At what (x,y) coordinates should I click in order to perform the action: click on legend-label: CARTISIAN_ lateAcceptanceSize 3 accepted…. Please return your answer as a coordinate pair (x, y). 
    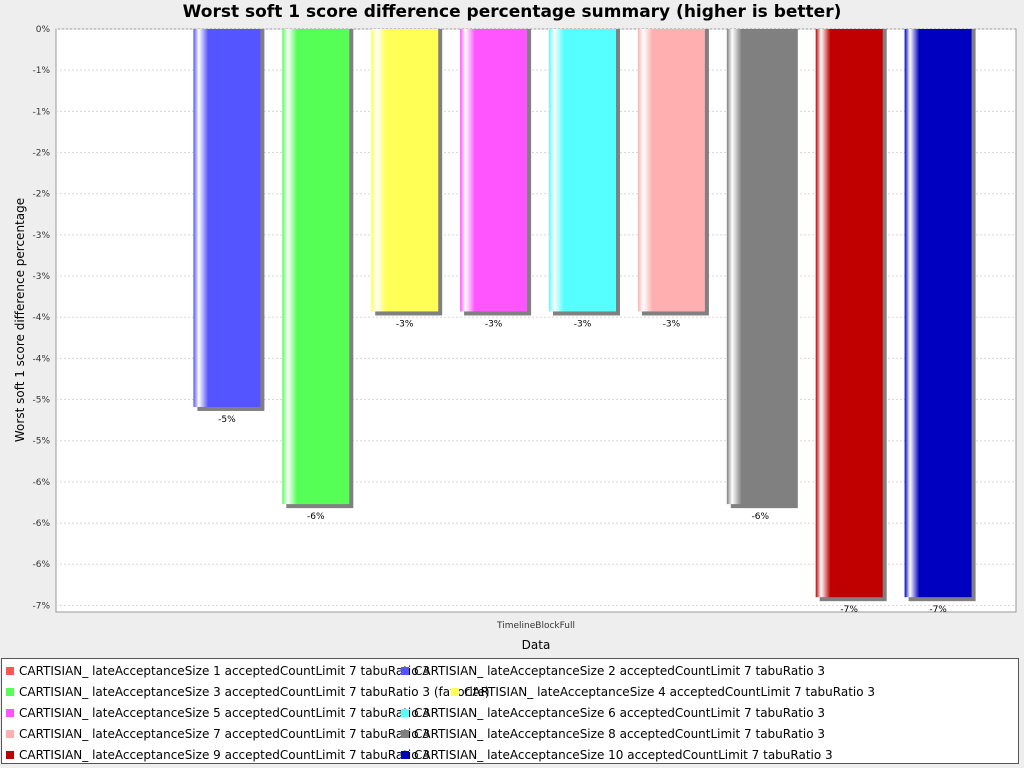
    Looking at the image, I should click on (254, 692).